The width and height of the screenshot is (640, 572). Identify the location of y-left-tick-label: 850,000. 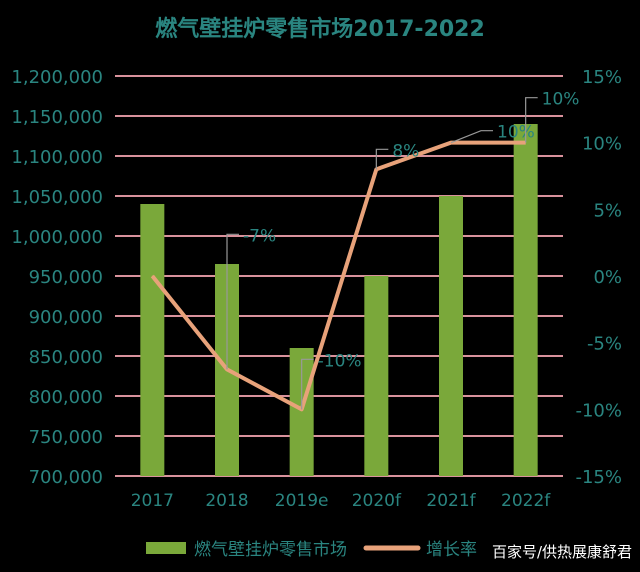
(66, 357).